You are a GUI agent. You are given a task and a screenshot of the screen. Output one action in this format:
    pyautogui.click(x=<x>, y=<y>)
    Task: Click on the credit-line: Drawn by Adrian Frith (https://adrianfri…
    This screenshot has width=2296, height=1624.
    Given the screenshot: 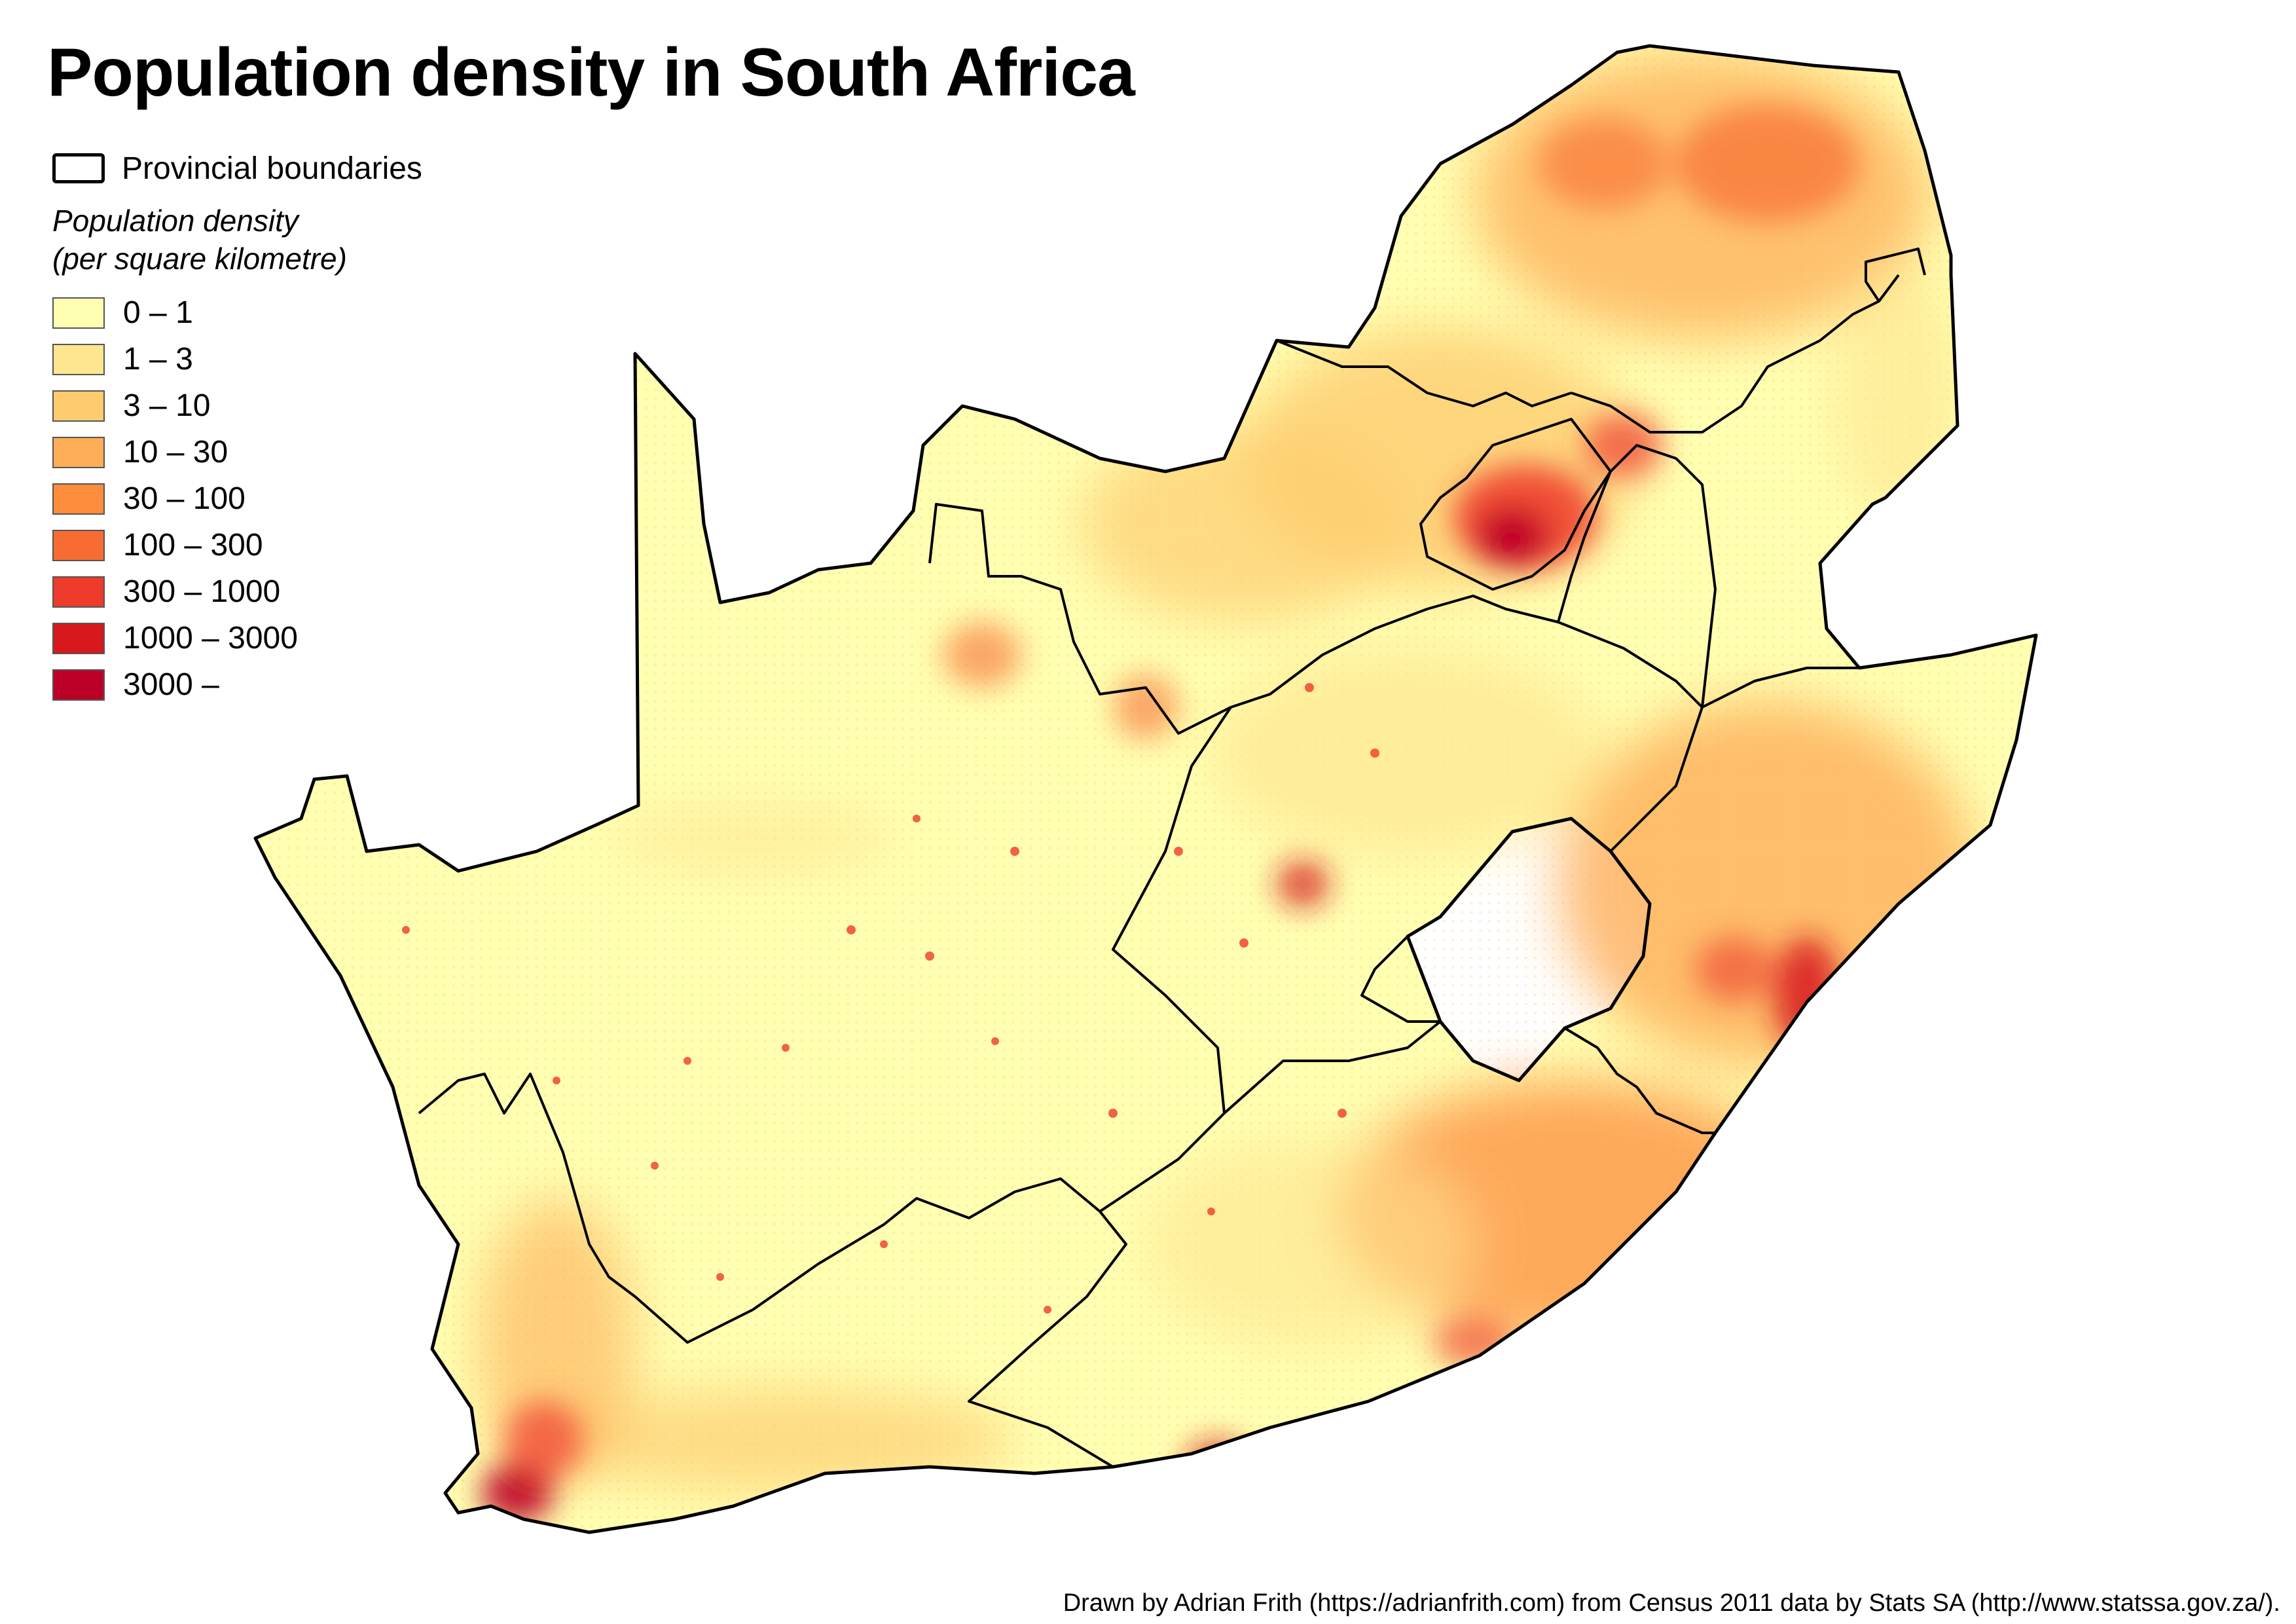 What is the action you would take?
    pyautogui.click(x=1671, y=1603)
    